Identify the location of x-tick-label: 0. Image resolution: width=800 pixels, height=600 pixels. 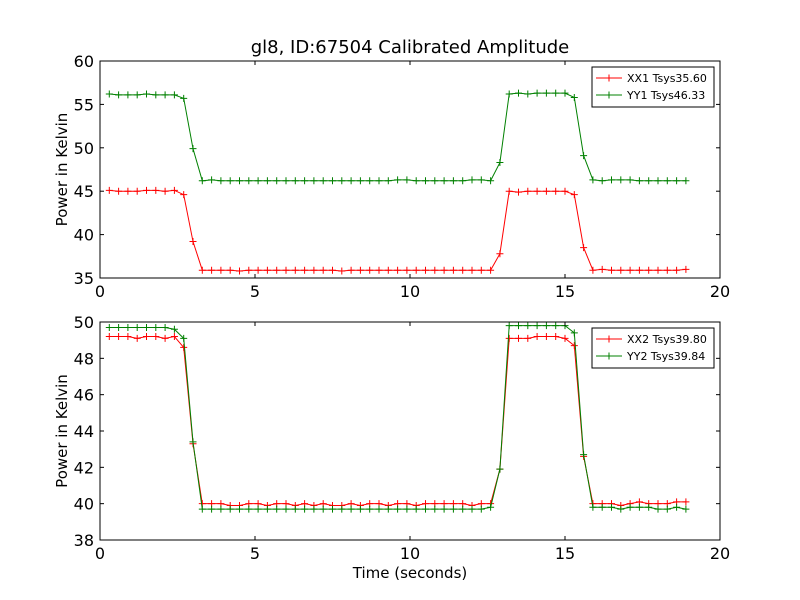
(100, 291).